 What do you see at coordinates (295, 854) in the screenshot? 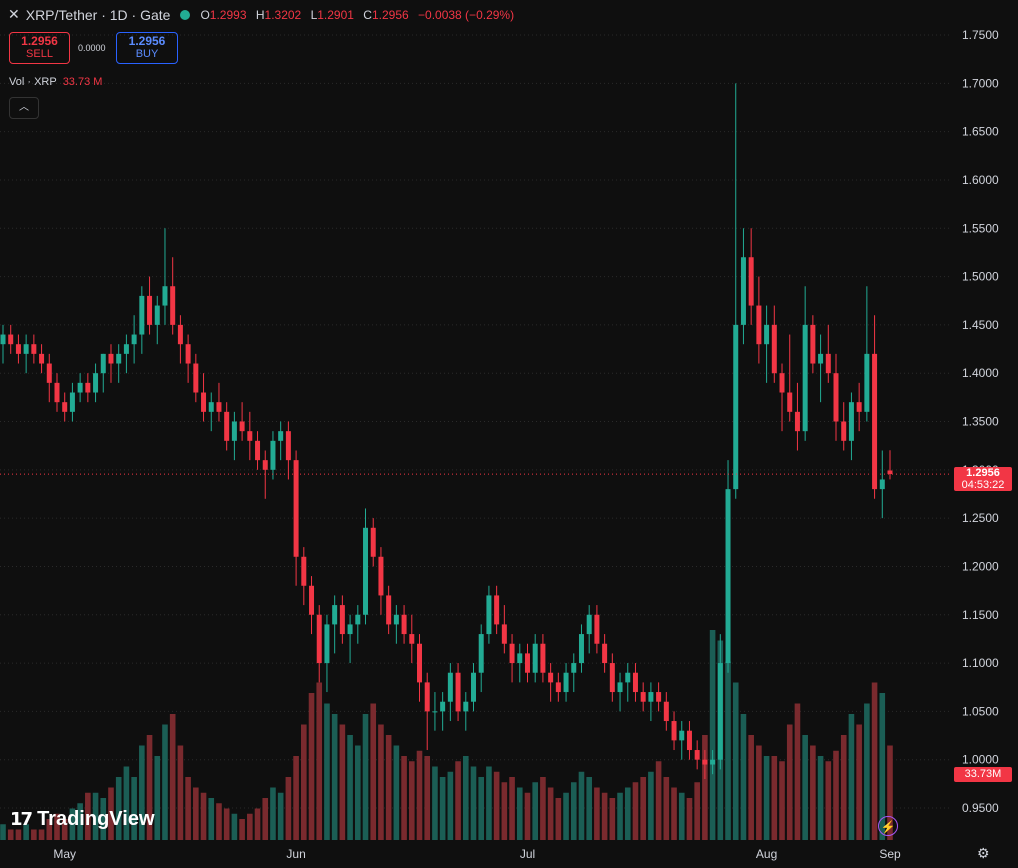
I see `time-tick-label: Jun` at bounding box center [295, 854].